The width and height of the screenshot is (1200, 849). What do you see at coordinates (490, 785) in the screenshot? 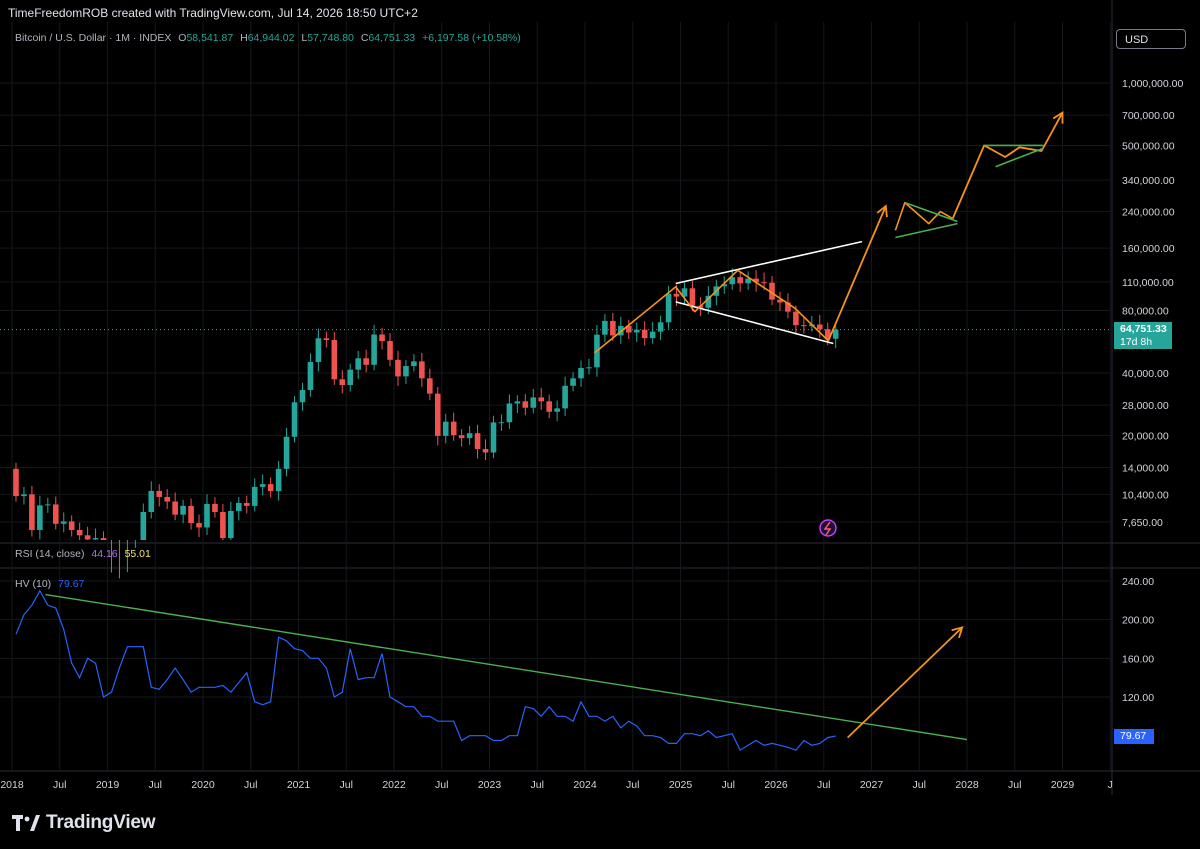
I see `x-tick-label: 2023` at bounding box center [490, 785].